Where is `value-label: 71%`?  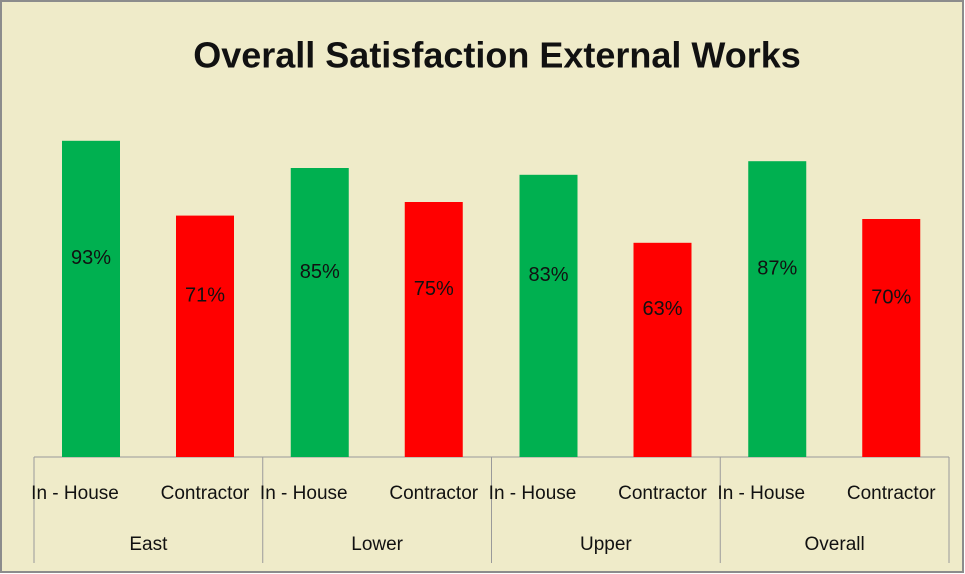 value-label: 71% is located at coordinates (205, 296).